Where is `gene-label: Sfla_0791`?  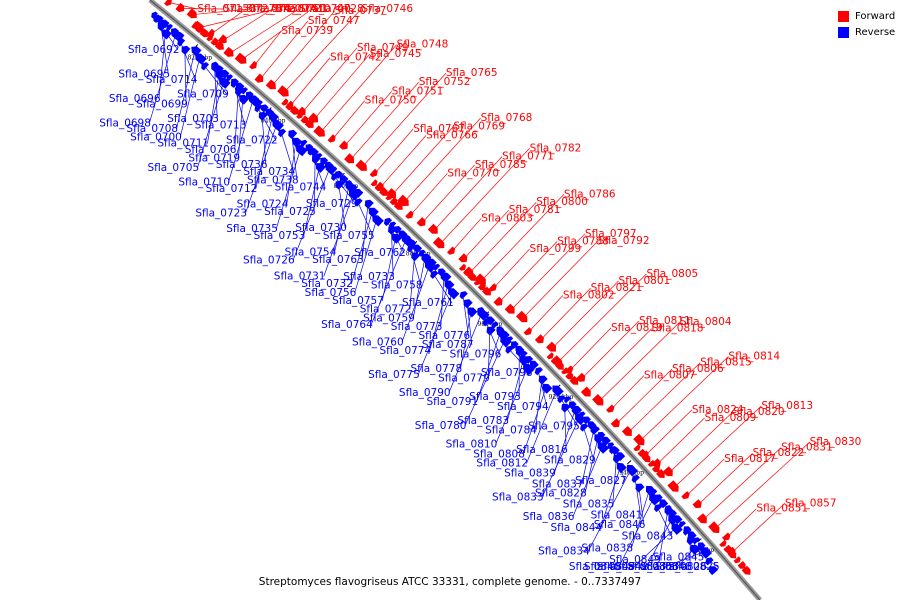
gene-label: Sfla_0791 is located at coordinates (452, 402).